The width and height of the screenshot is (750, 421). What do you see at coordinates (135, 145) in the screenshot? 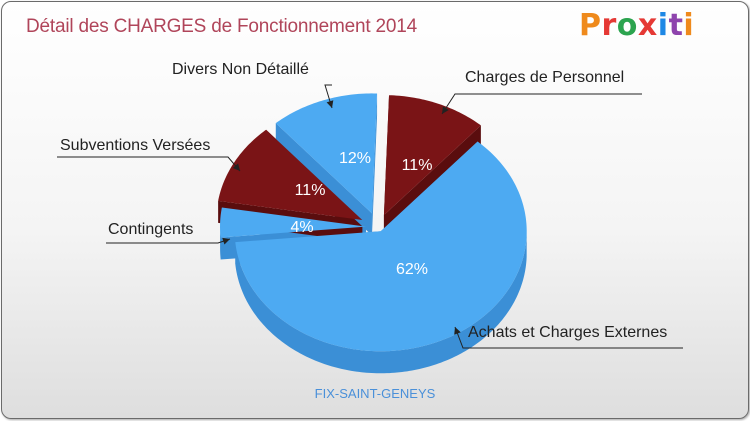
I see `slice-category-label: Subventions Versées` at bounding box center [135, 145].